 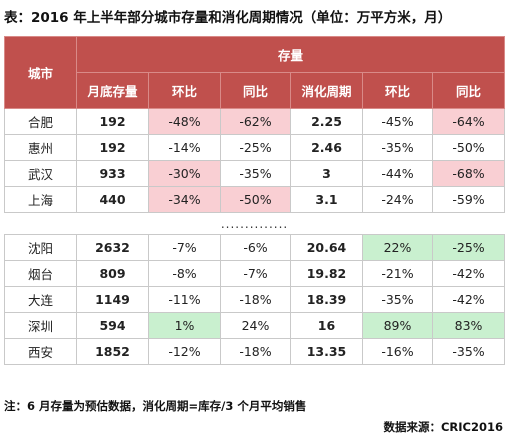 I want to click on stock-mom-cell: 1%, so click(x=184, y=325).